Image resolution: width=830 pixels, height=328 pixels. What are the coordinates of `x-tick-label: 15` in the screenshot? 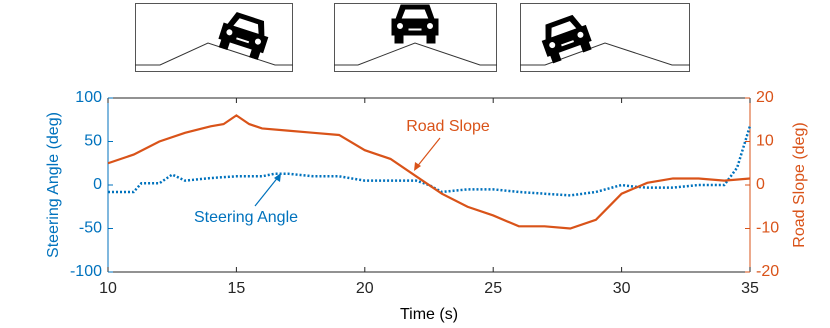 It's located at (237, 288).